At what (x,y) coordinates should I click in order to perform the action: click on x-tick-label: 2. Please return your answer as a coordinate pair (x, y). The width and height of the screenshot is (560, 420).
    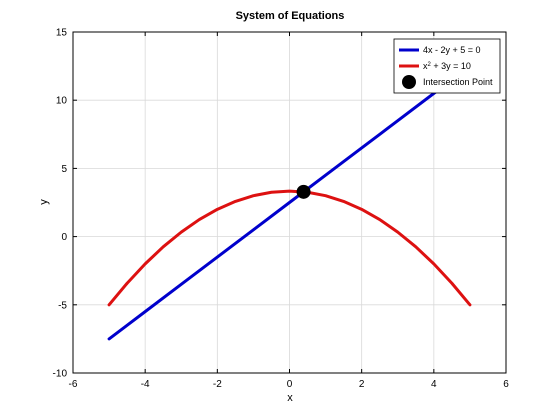
    Looking at the image, I should click on (362, 384).